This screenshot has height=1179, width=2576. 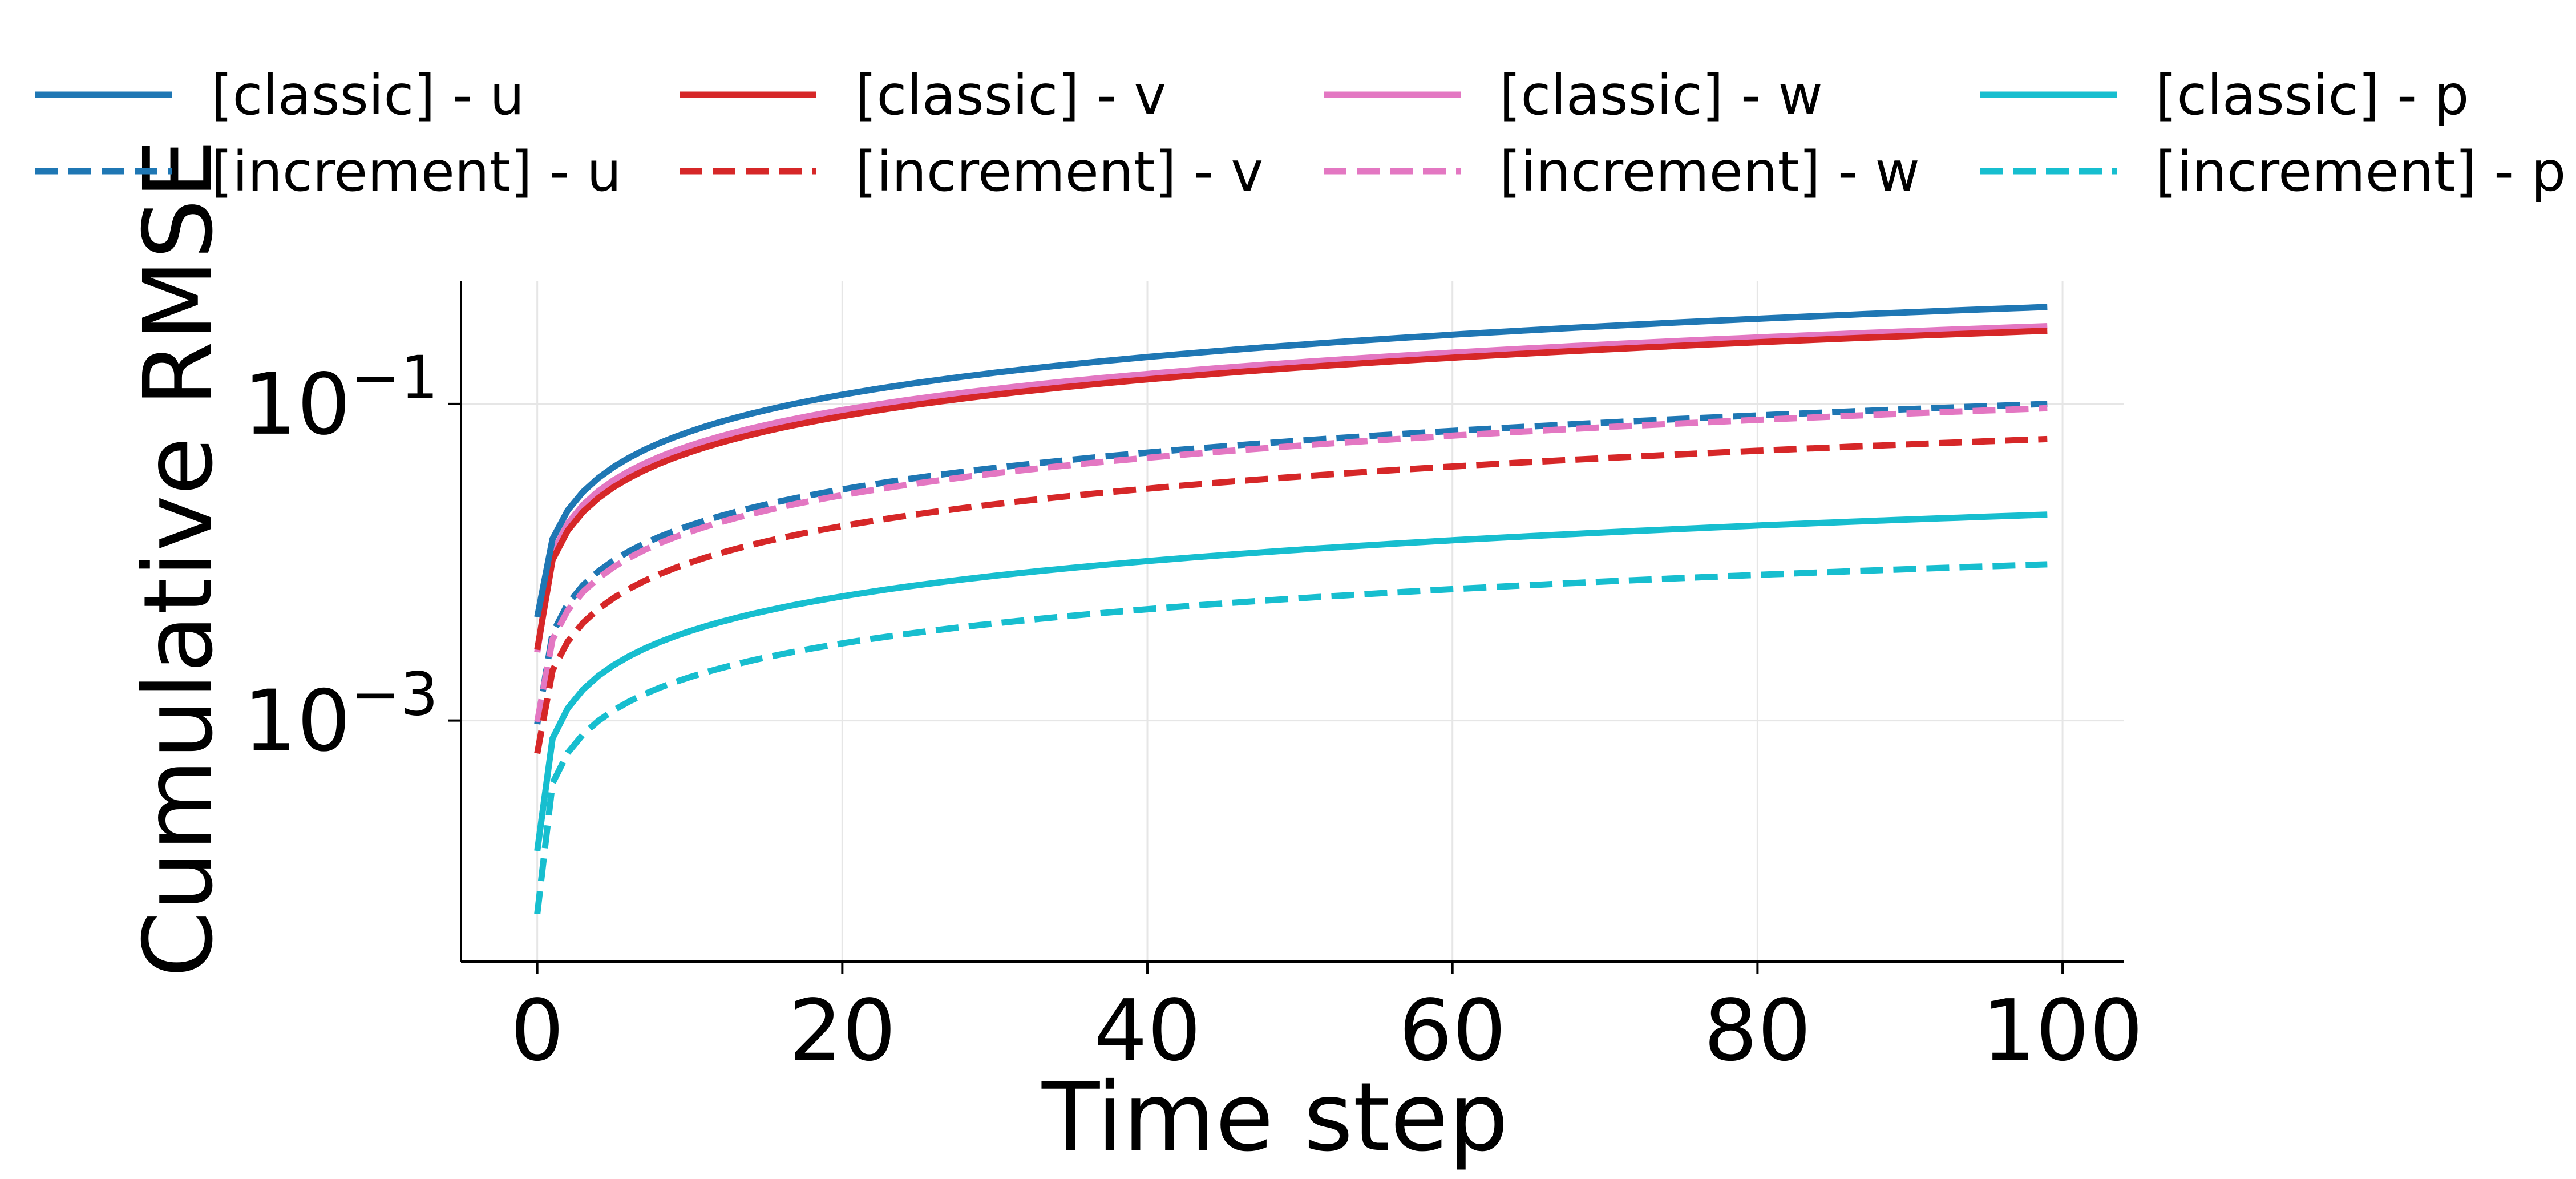 What do you see at coordinates (367, 95) in the screenshot?
I see `legend-label: [classic] - u` at bounding box center [367, 95].